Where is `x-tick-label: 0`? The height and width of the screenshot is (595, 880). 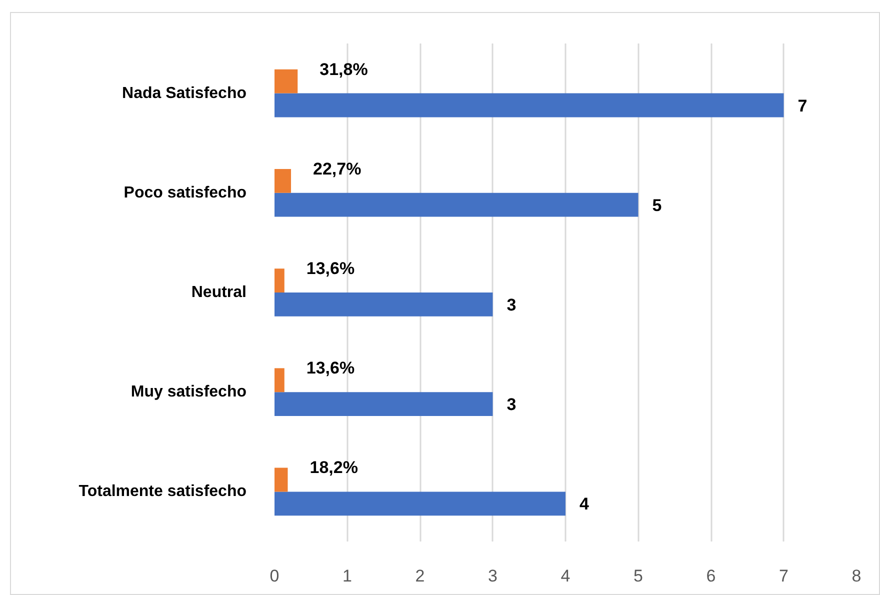 x-tick-label: 0 is located at coordinates (275, 576).